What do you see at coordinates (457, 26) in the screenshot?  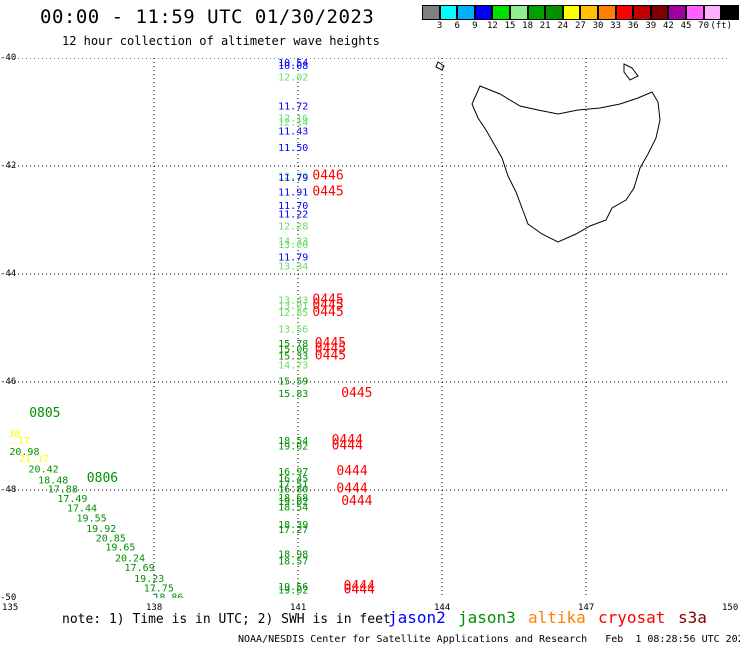 I see `colorbar-label: 6` at bounding box center [457, 26].